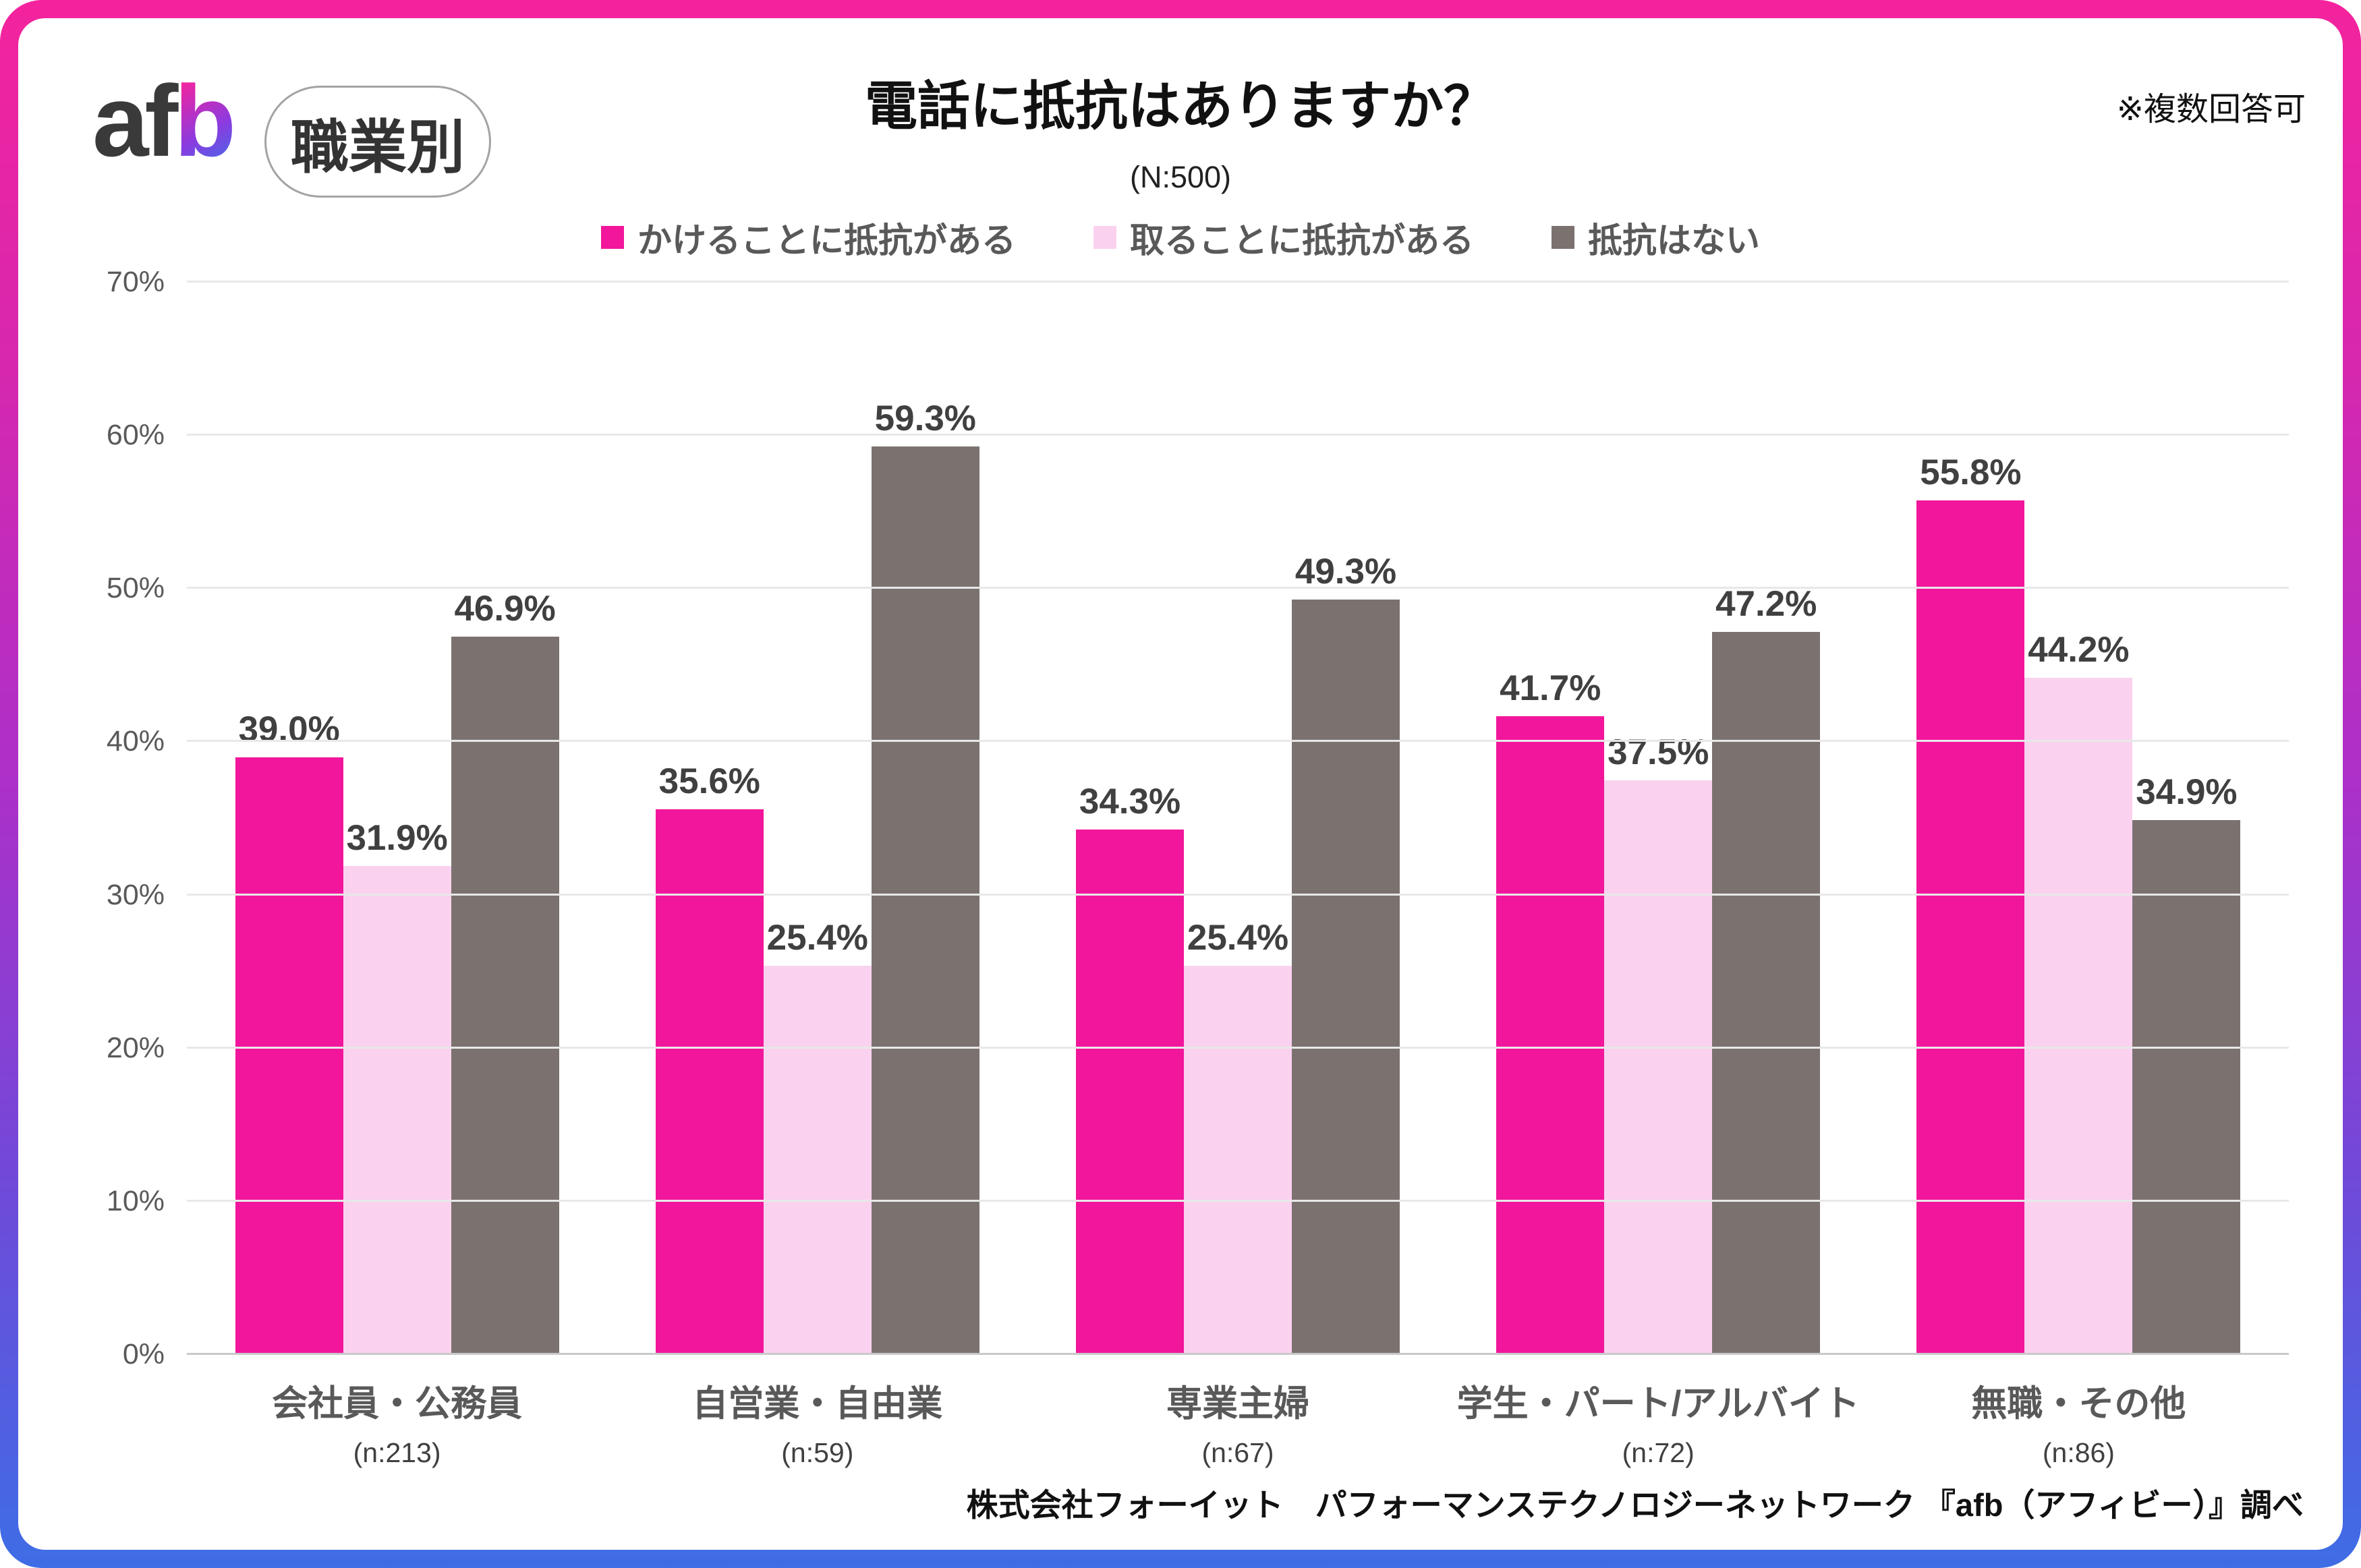  I want to click on bar-value-label: 39.0%, so click(289, 729).